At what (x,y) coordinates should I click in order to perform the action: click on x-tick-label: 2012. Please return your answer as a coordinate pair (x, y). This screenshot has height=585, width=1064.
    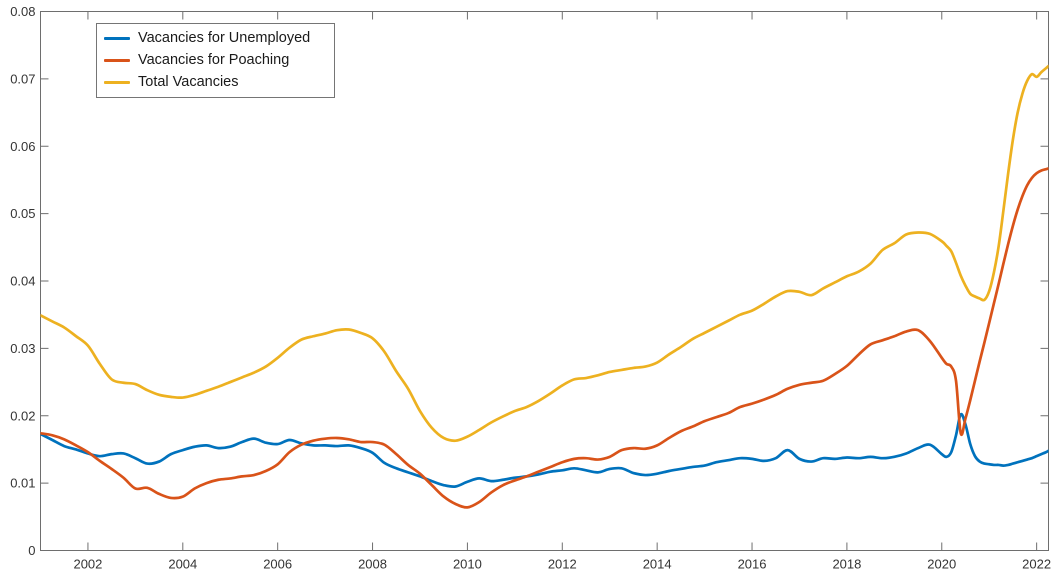
    Looking at the image, I should click on (562, 564).